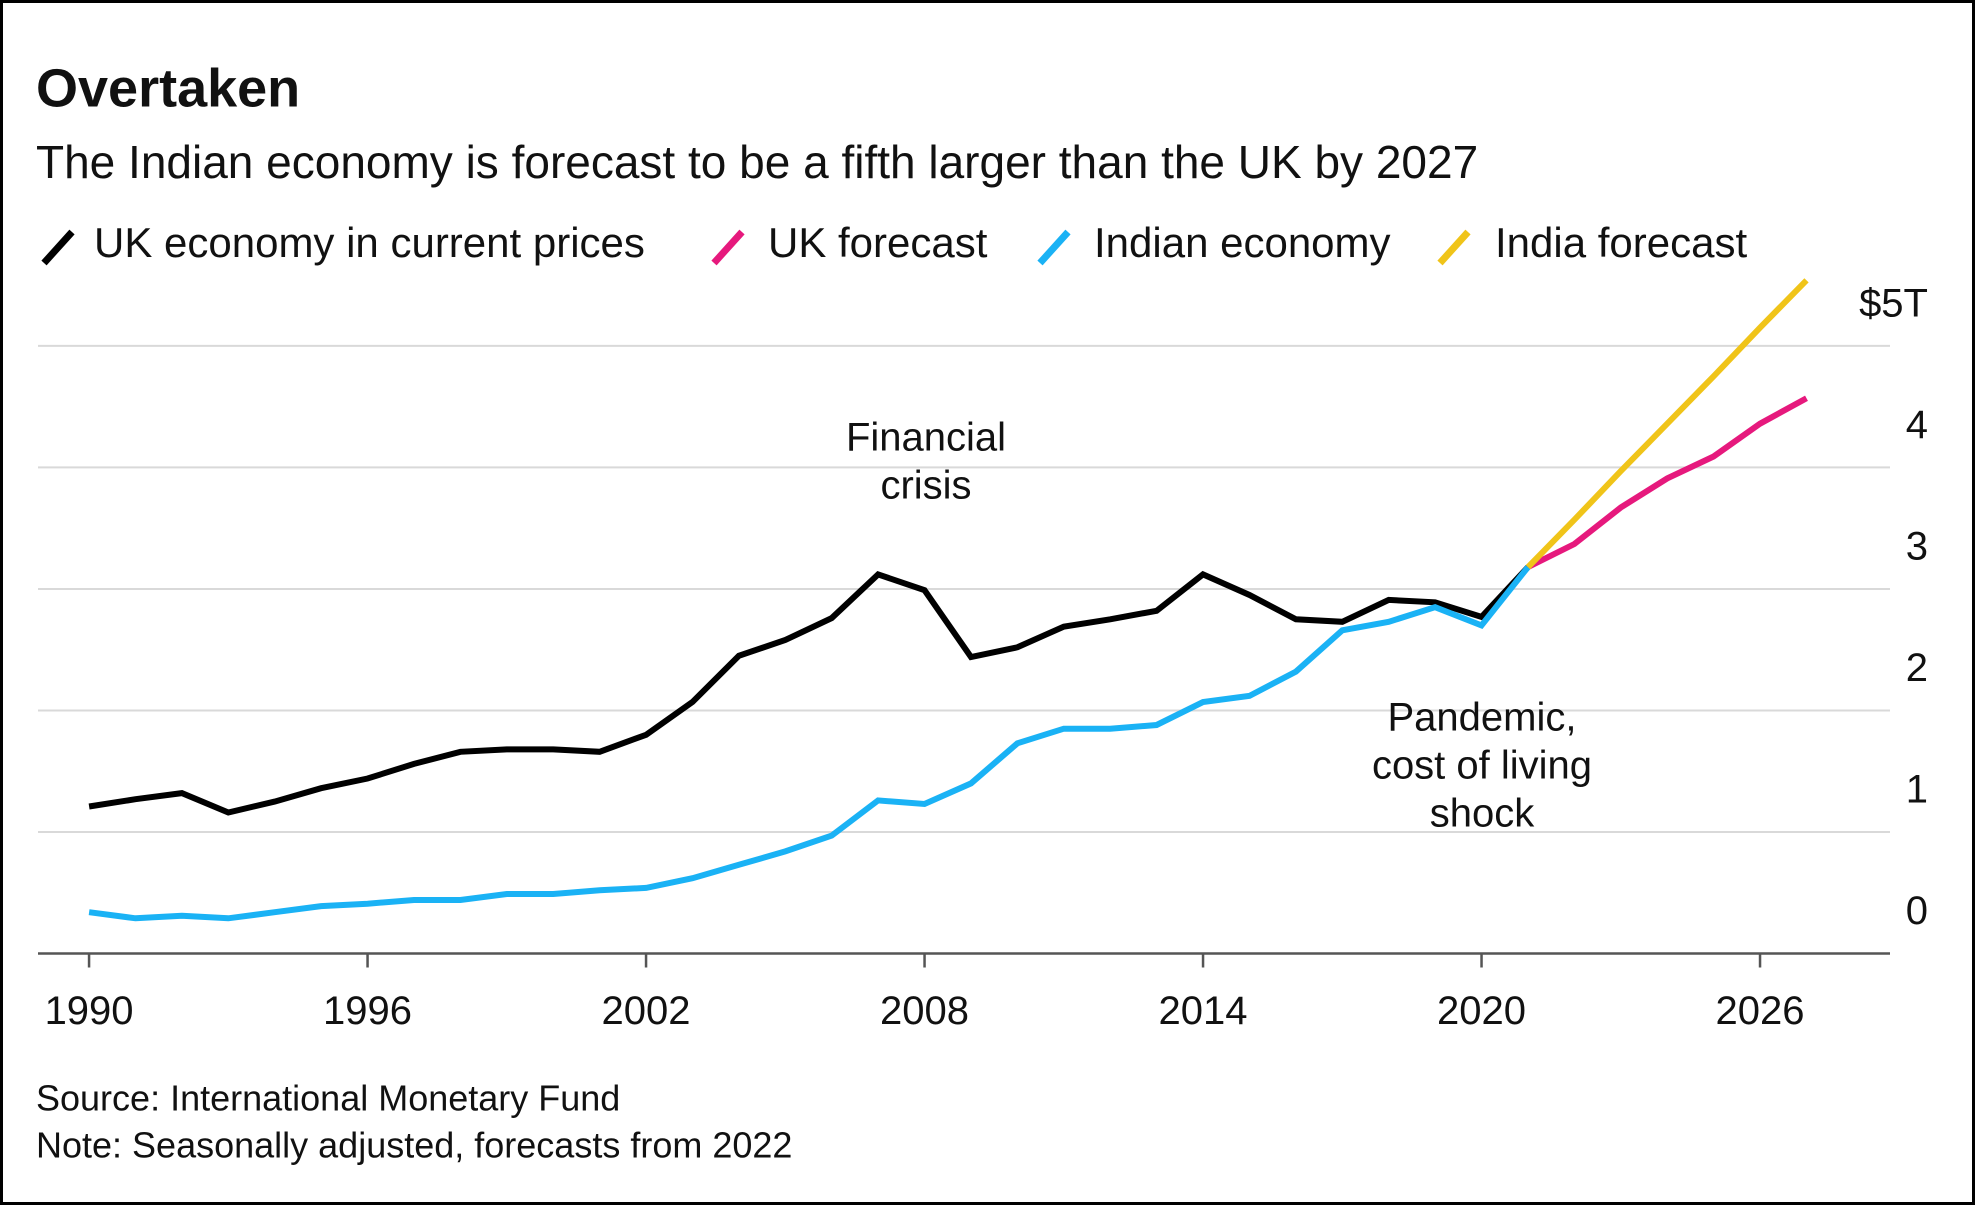 This screenshot has height=1205, width=1975. What do you see at coordinates (646, 1011) in the screenshot?
I see `x-tick-label: 2002` at bounding box center [646, 1011].